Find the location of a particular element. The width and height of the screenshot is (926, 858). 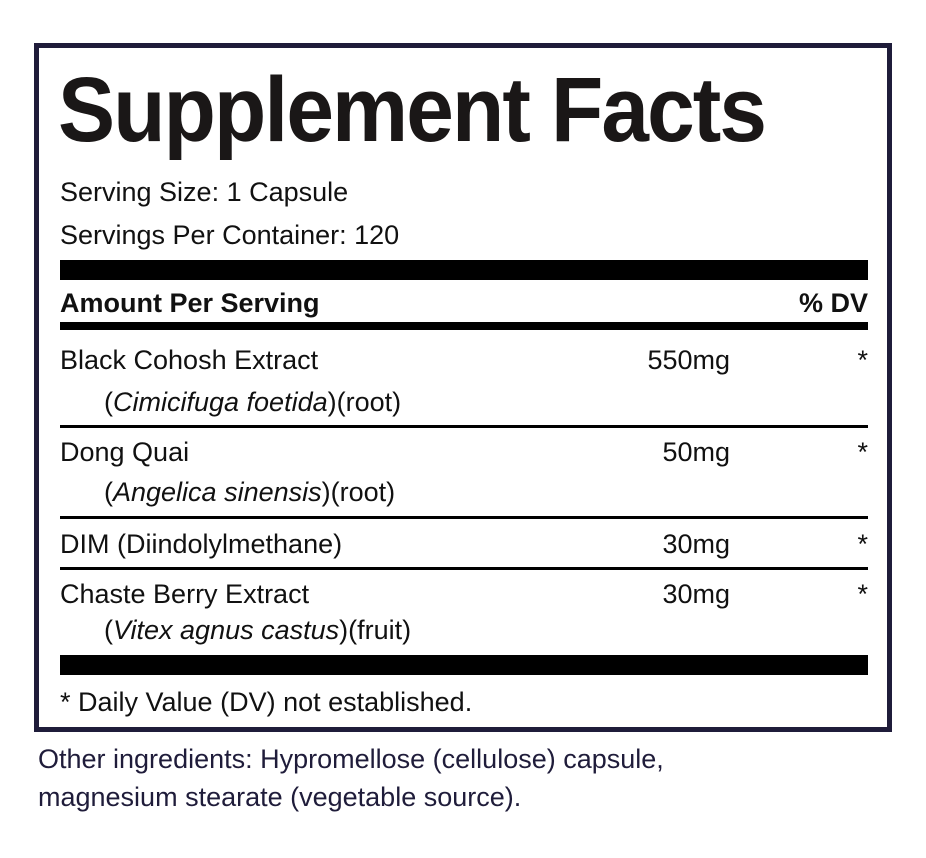

dv-header: % DV is located at coordinates (833, 303).